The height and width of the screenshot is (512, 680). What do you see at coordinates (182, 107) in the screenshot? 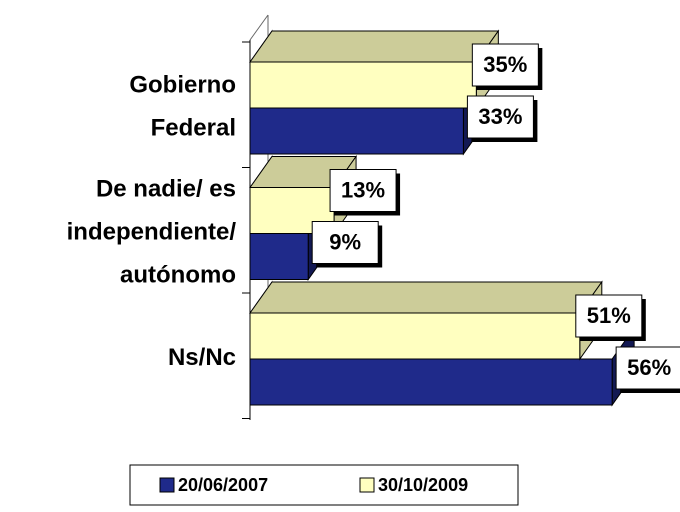
I see `category-label: Gobierno Federal` at bounding box center [182, 107].